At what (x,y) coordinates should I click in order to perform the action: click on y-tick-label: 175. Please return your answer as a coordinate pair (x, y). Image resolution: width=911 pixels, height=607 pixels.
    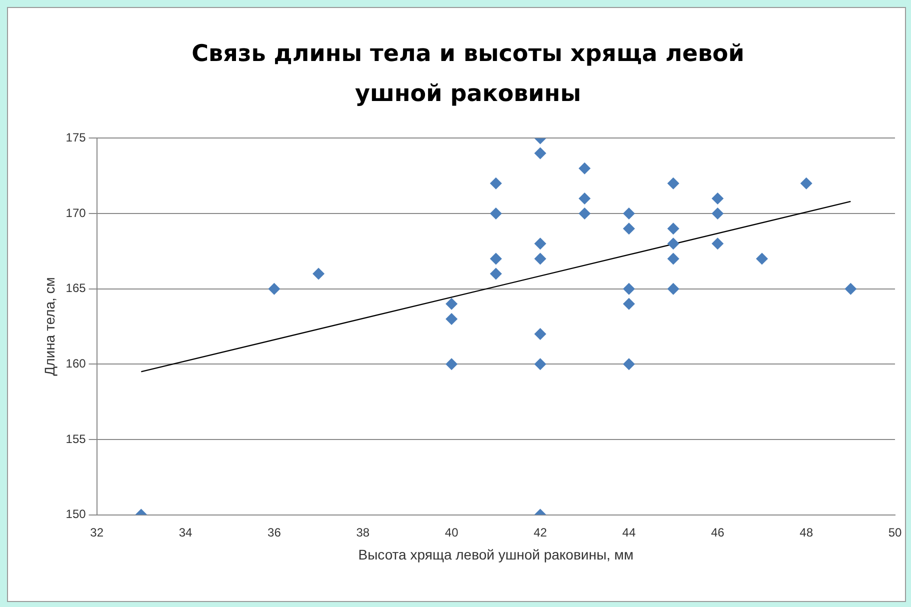
    Looking at the image, I should click on (76, 137).